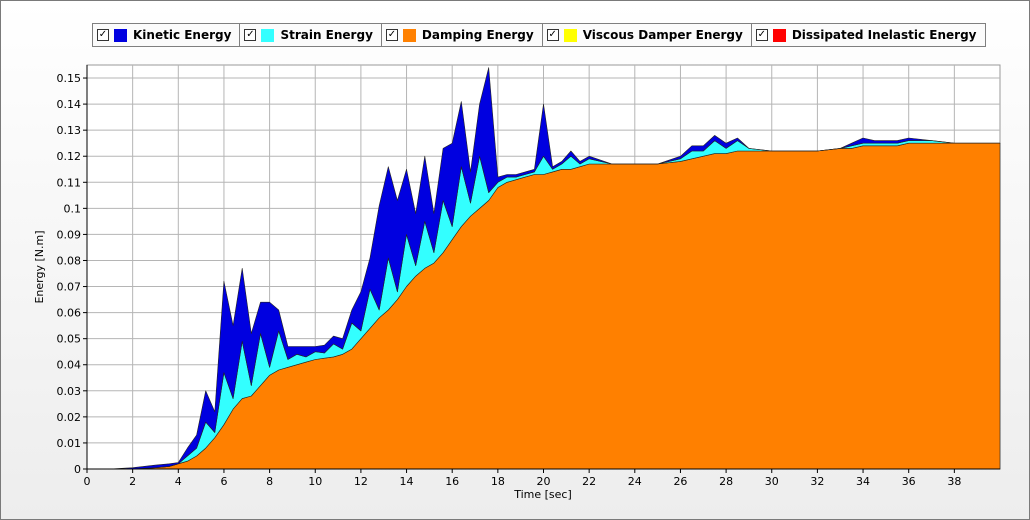 The width and height of the screenshot is (1030, 520). I want to click on y-tick-label: 0.07, so click(69, 287).